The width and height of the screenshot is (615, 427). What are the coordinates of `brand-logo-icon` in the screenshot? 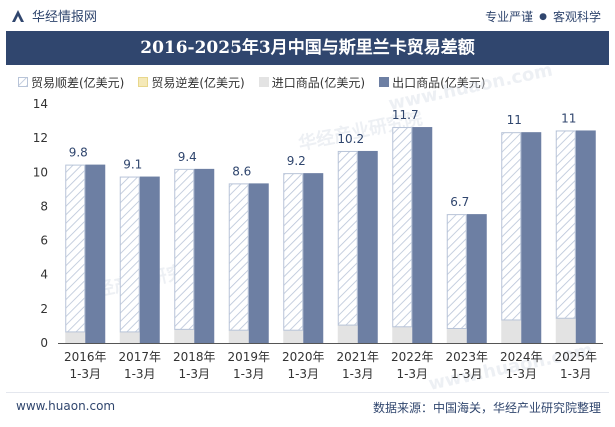 It's located at (18, 16).